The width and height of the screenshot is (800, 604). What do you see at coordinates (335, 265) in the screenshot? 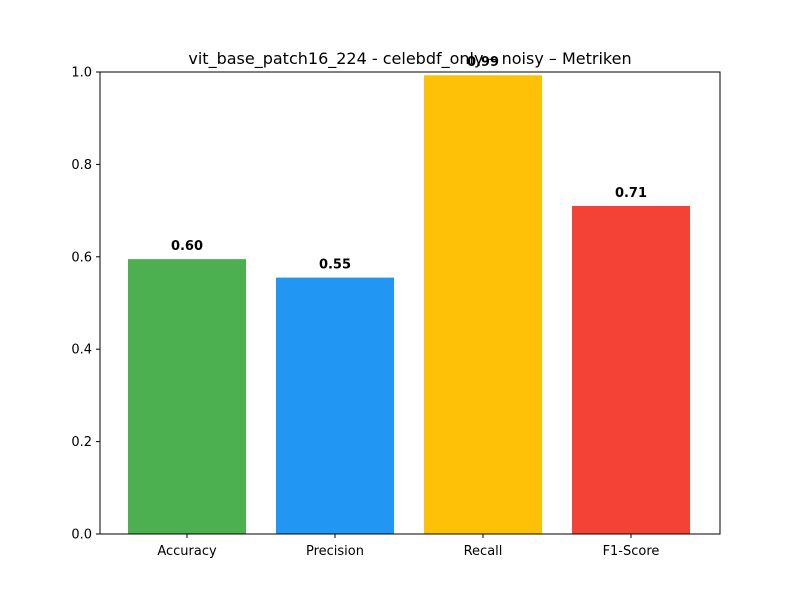
I see `data-label: 0.55` at bounding box center [335, 265].